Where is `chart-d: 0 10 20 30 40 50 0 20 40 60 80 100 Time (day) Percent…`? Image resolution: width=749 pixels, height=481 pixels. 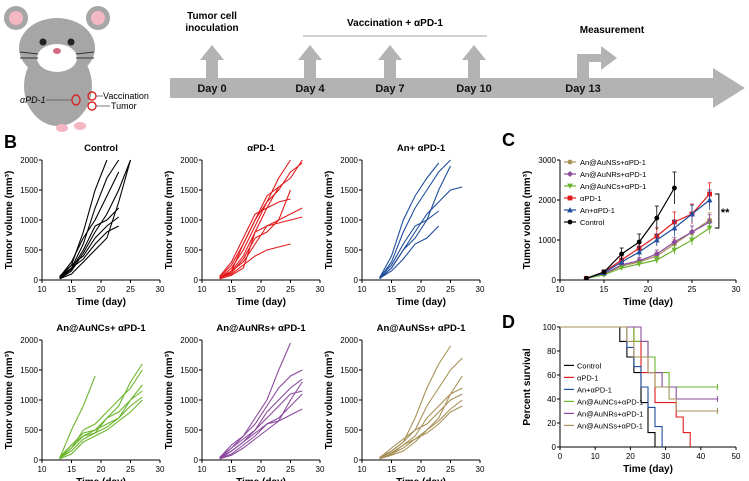 chart-d: 0 10 20 30 40 50 0 20 40 60 80 100 Time (day) Percent… is located at coordinates (631, 399).